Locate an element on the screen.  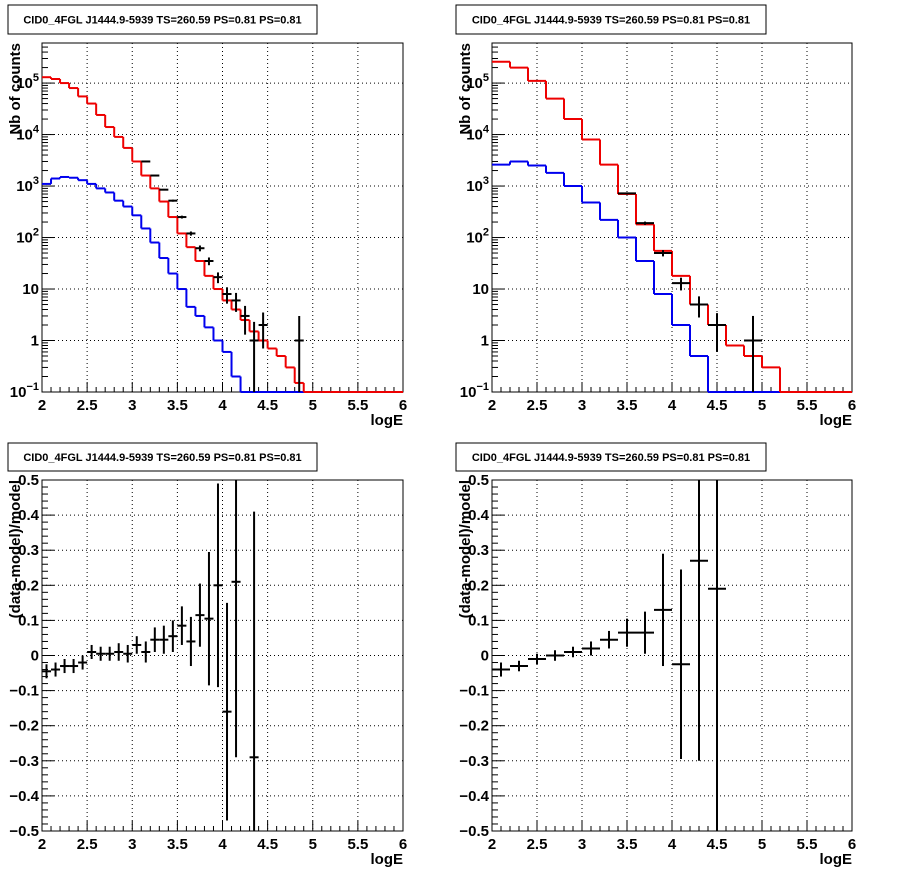
y-tick-label: 0.5 is located at coordinates (28, 480).